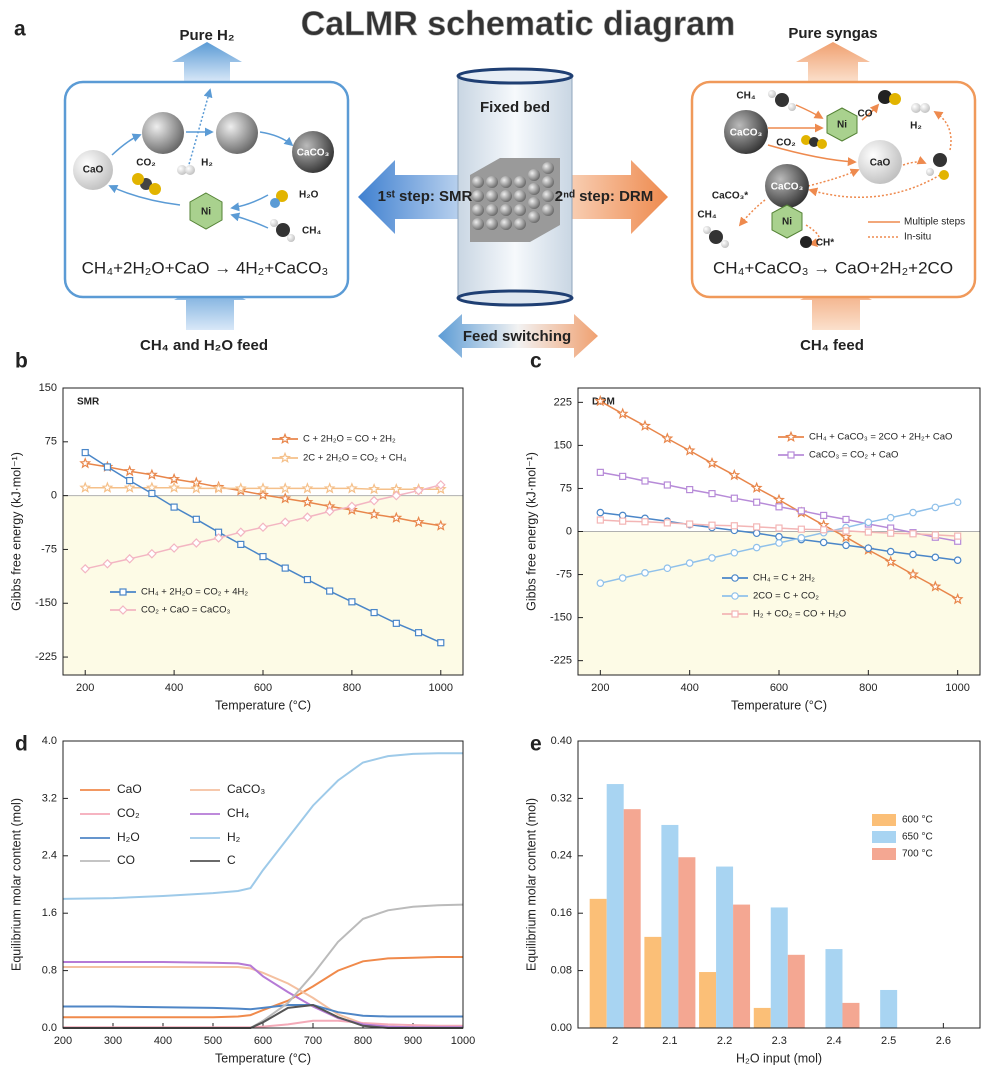  Describe the element at coordinates (943, 1041) in the screenshot. I see `x-tick-label: 2.6` at that location.